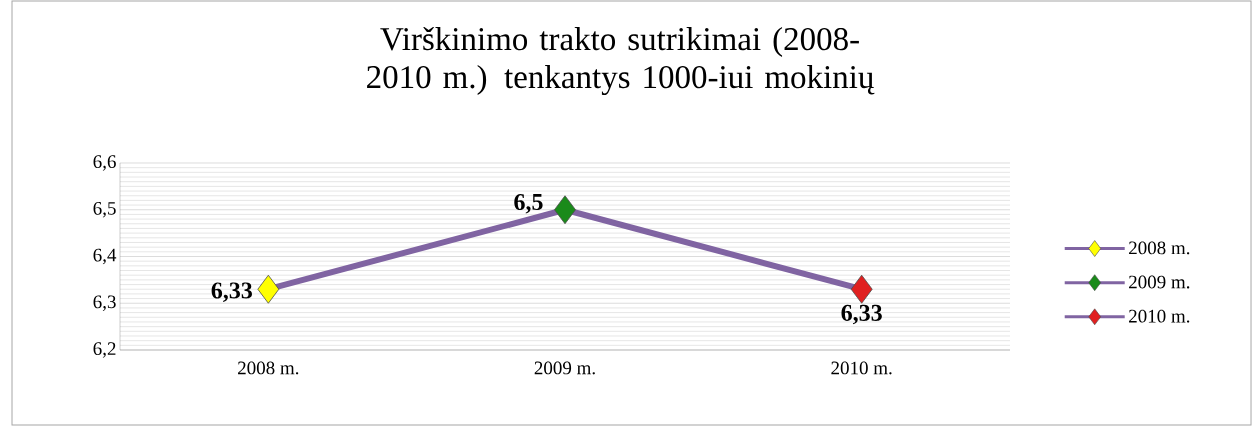 This screenshot has width=1252, height=426. Describe the element at coordinates (105, 256) in the screenshot. I see `y-tick-label: 6,4` at that location.